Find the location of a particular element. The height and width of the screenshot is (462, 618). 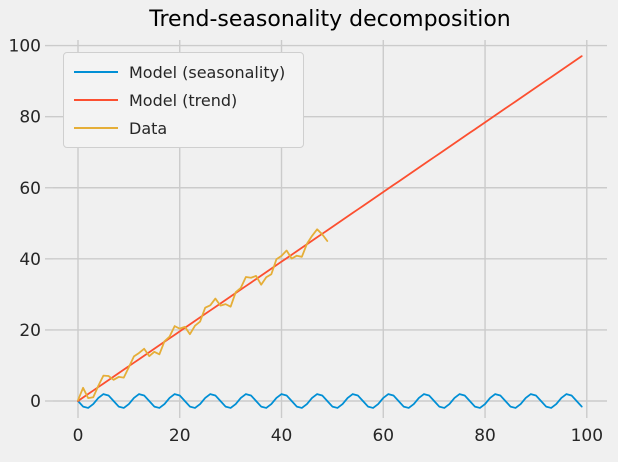

x-tick-label: 20 is located at coordinates (180, 436).